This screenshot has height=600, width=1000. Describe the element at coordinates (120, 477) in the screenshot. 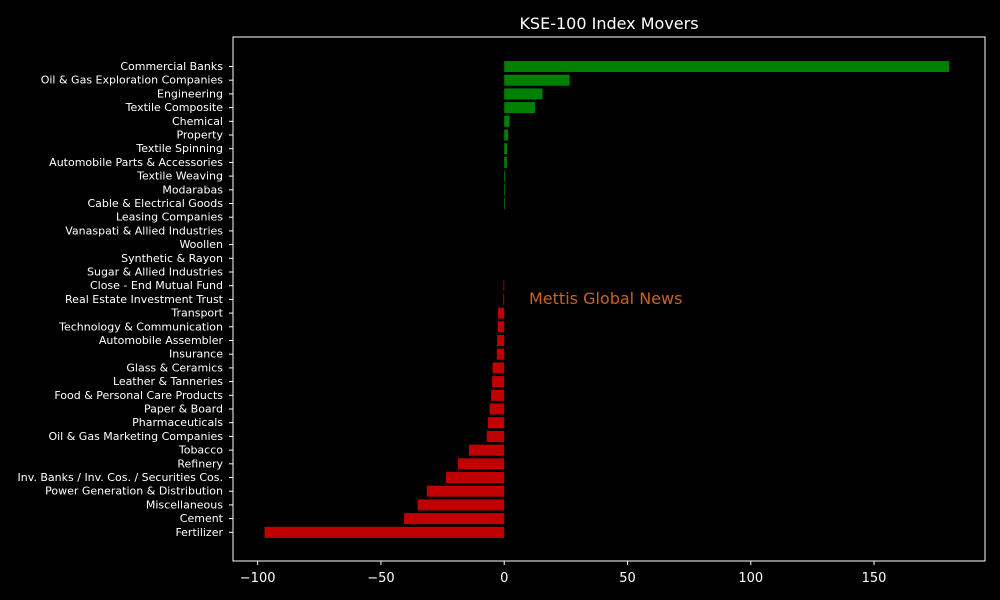

I see `y-tick-label: Inv. Banks / Inv. Cos. / Securities Cos.` at that location.